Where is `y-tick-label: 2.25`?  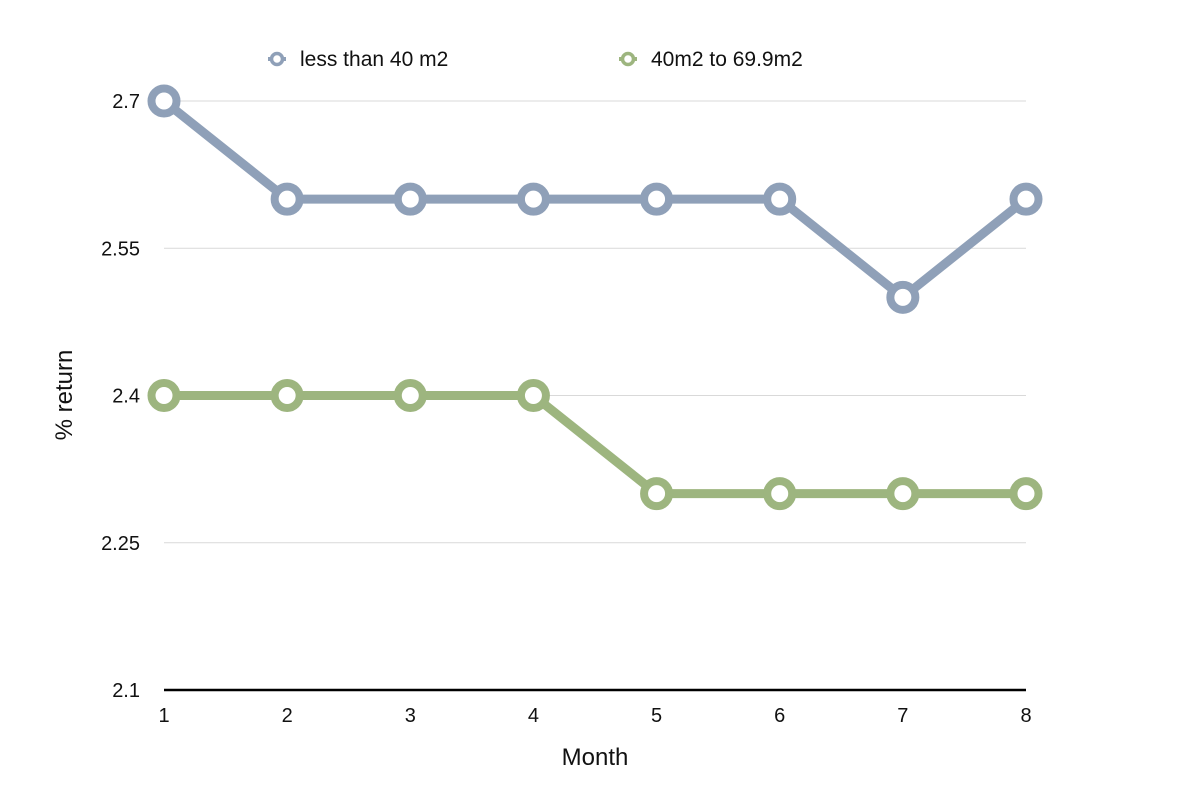 y-tick-label: 2.25 is located at coordinates (120, 544).